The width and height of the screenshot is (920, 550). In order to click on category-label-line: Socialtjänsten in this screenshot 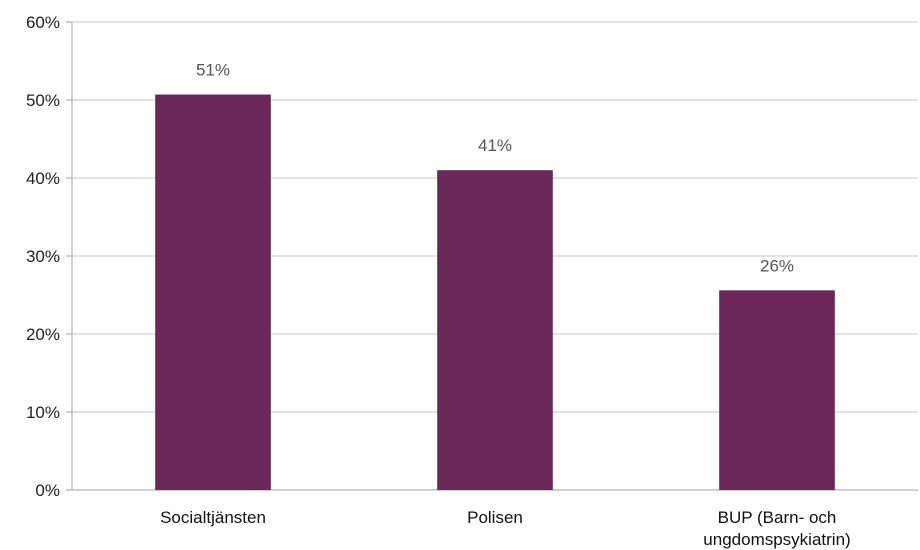, I will do `click(213, 517)`.